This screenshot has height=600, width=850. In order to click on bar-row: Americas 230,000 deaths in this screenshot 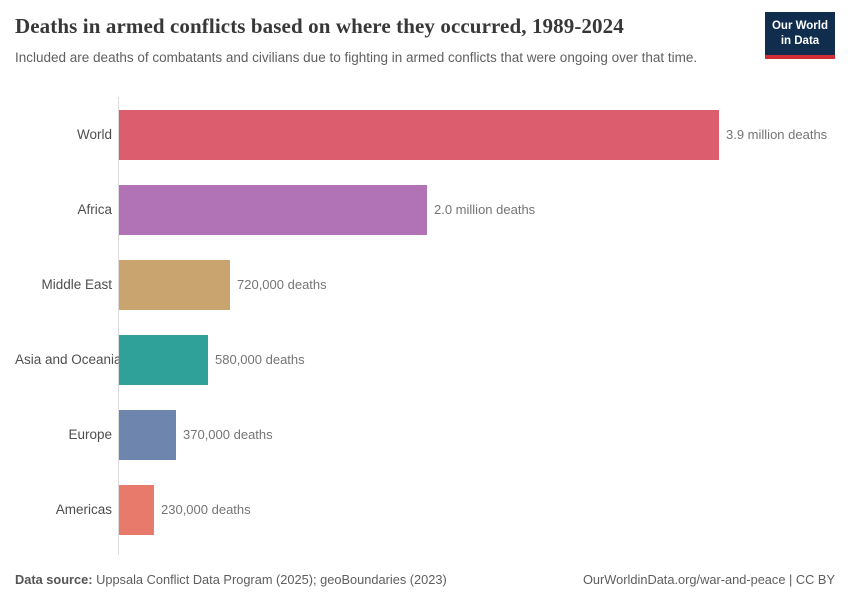, I will do `click(425, 509)`.